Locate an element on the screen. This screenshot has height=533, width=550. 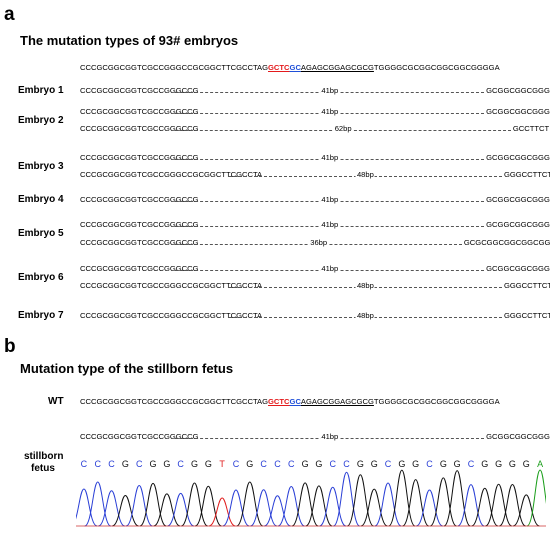
trace-base-21: G is located at coordinates (374, 464).